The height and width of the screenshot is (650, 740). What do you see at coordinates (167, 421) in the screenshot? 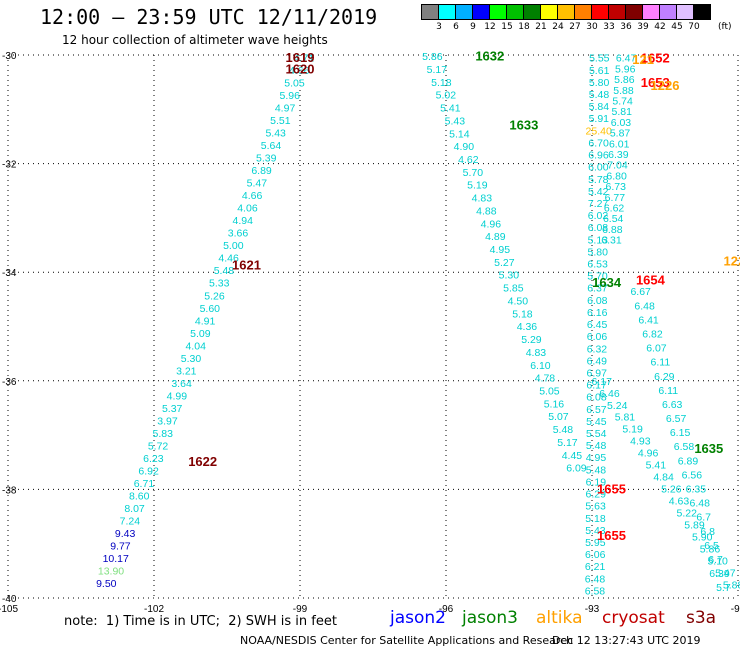
I see `wave-height-value: 3.97` at bounding box center [167, 421].